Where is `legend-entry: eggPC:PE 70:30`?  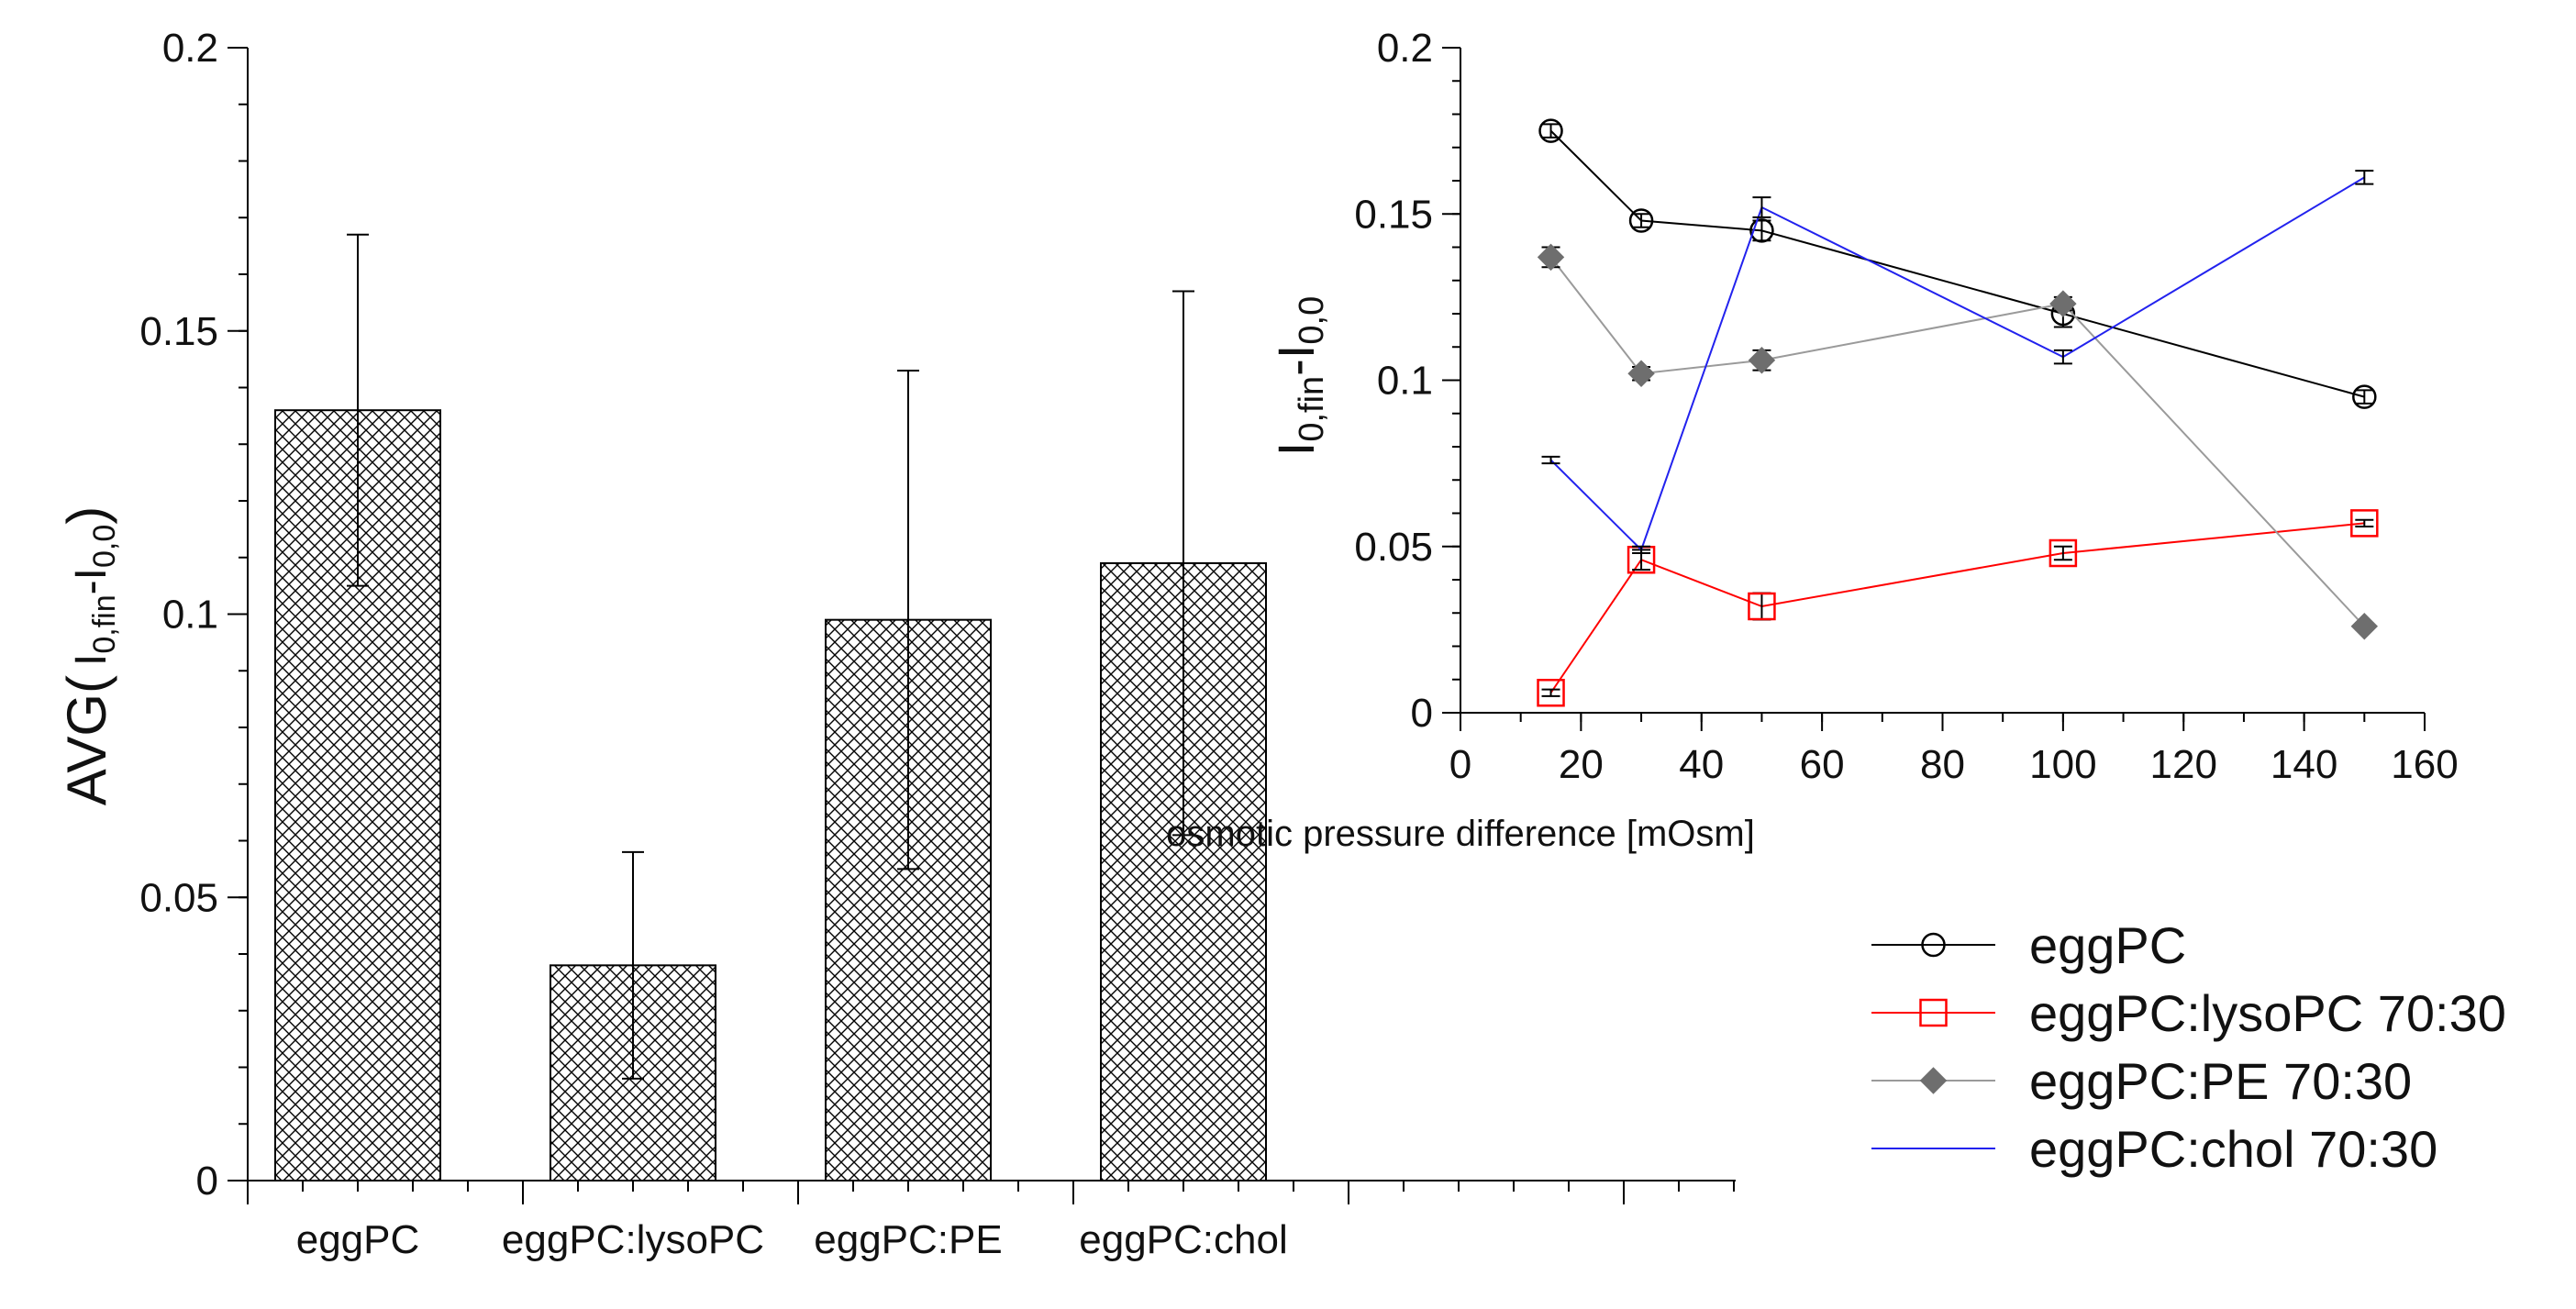 legend-entry: eggPC:PE 70:30 is located at coordinates (2141, 1081).